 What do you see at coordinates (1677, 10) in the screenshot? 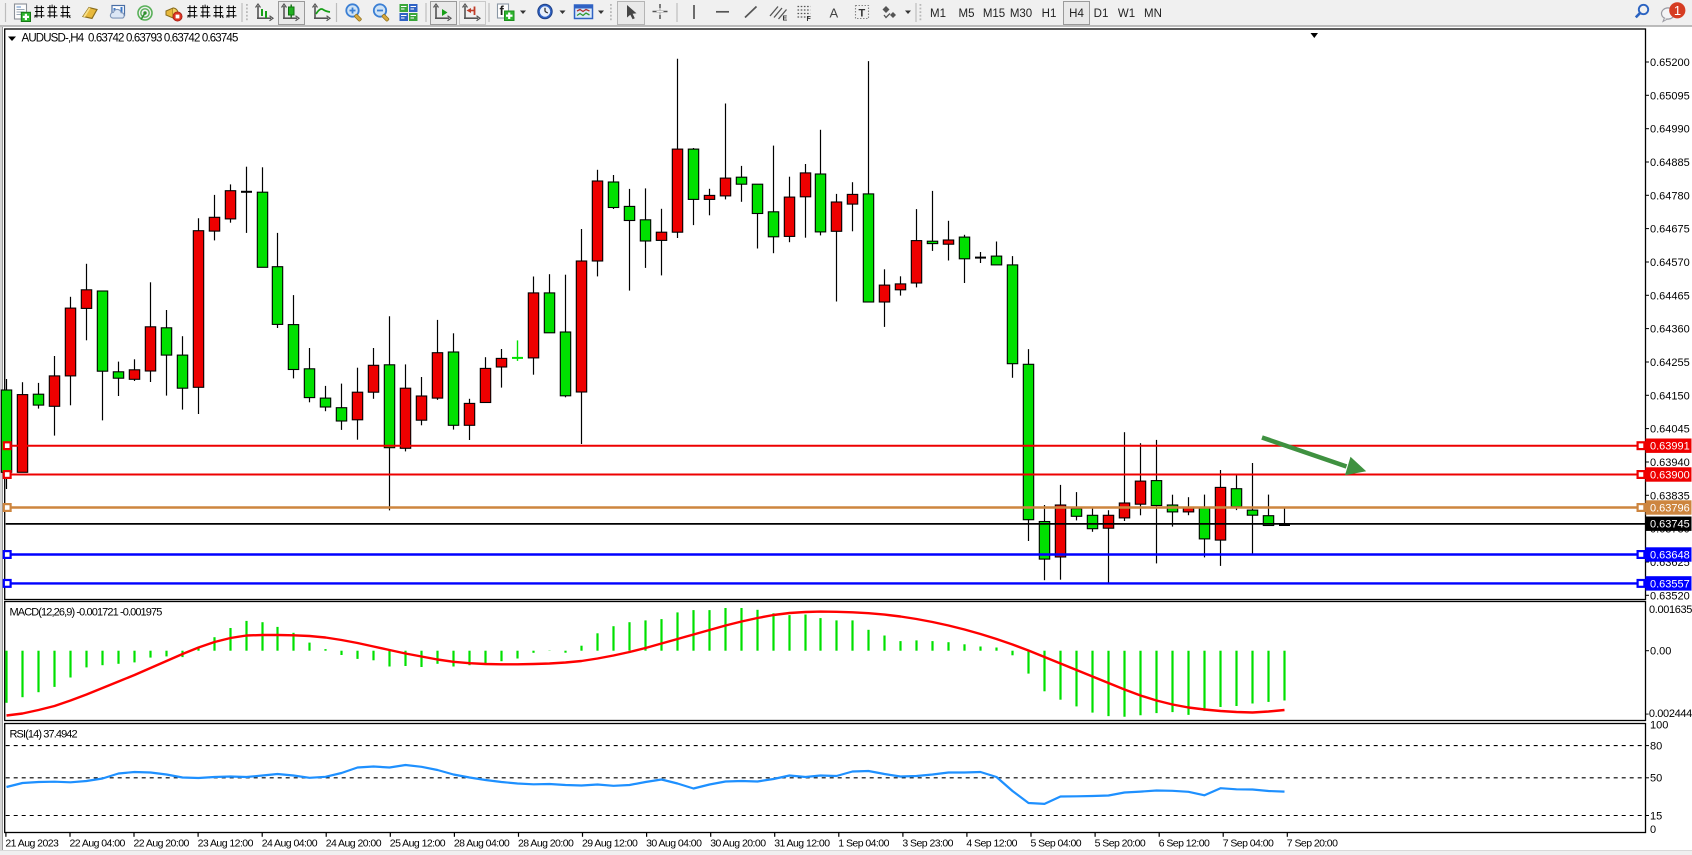
I see `svg-text: 1` at bounding box center [1677, 10].